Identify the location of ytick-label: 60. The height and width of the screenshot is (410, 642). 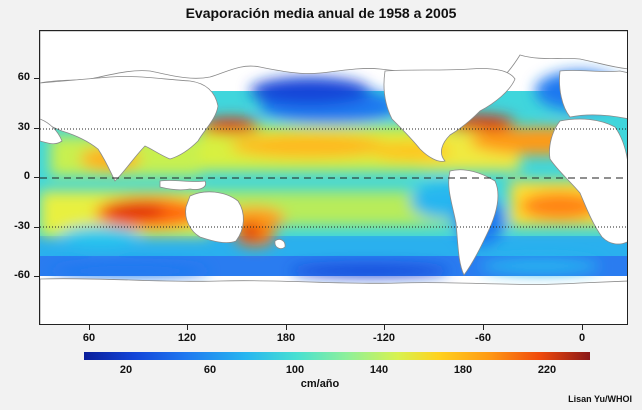
(23, 77).